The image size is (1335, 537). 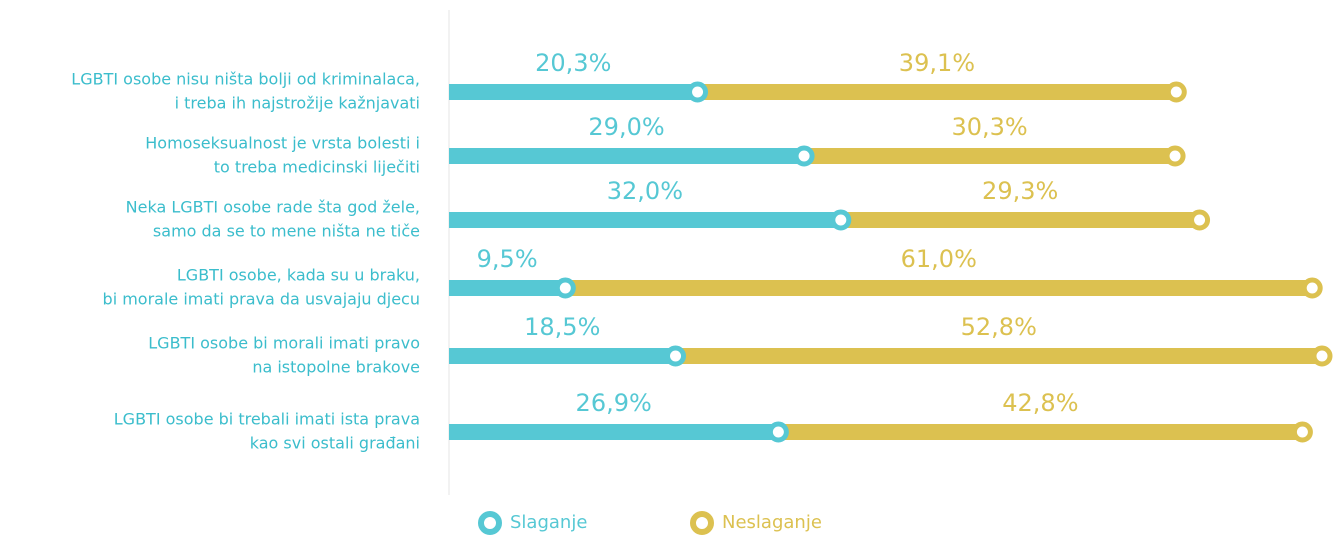 What do you see at coordinates (548, 522) in the screenshot?
I see `legend-label: Slaganje` at bounding box center [548, 522].